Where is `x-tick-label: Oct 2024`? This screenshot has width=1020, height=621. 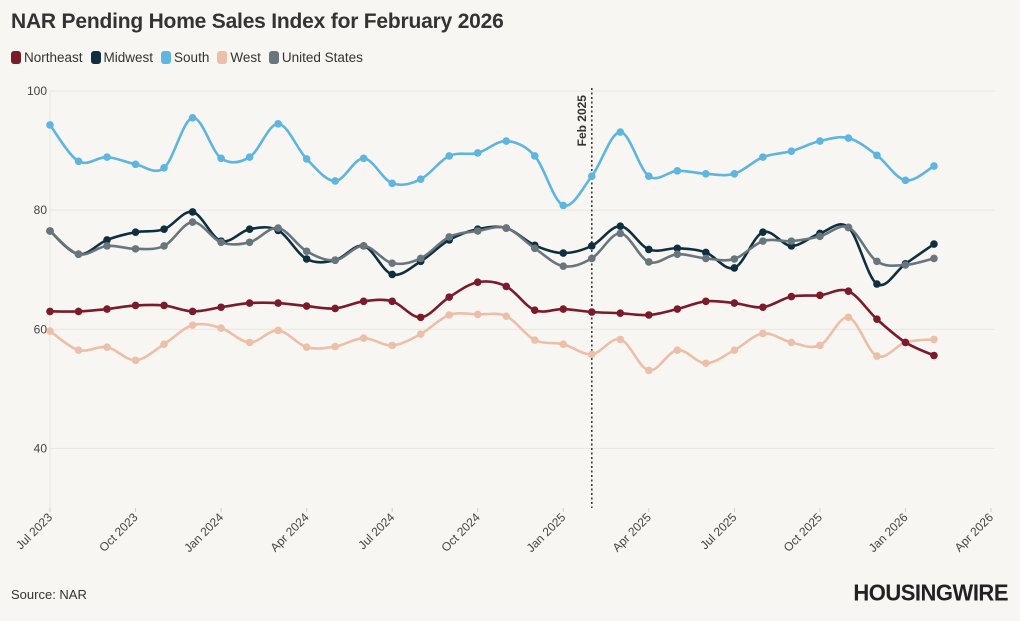
x-tick-label: Oct 2024 is located at coordinates (461, 532).